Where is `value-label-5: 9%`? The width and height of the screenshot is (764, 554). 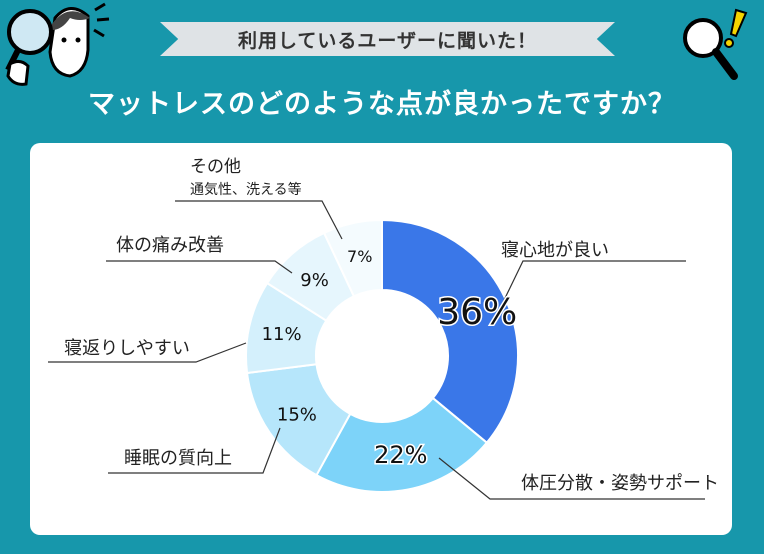
value-label-5: 9% is located at coordinates (314, 280).